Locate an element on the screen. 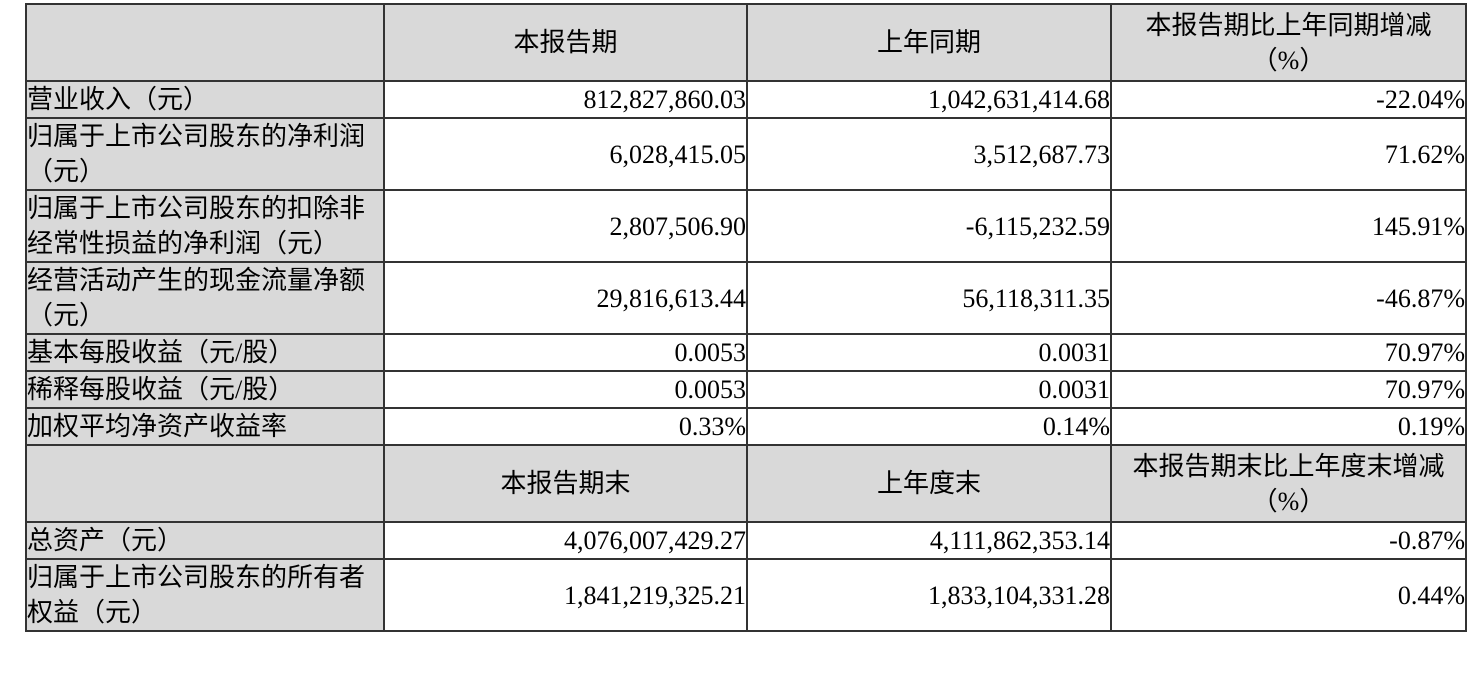 The width and height of the screenshot is (1480, 675). column-header-period-end: 本报告期末 is located at coordinates (565, 483).